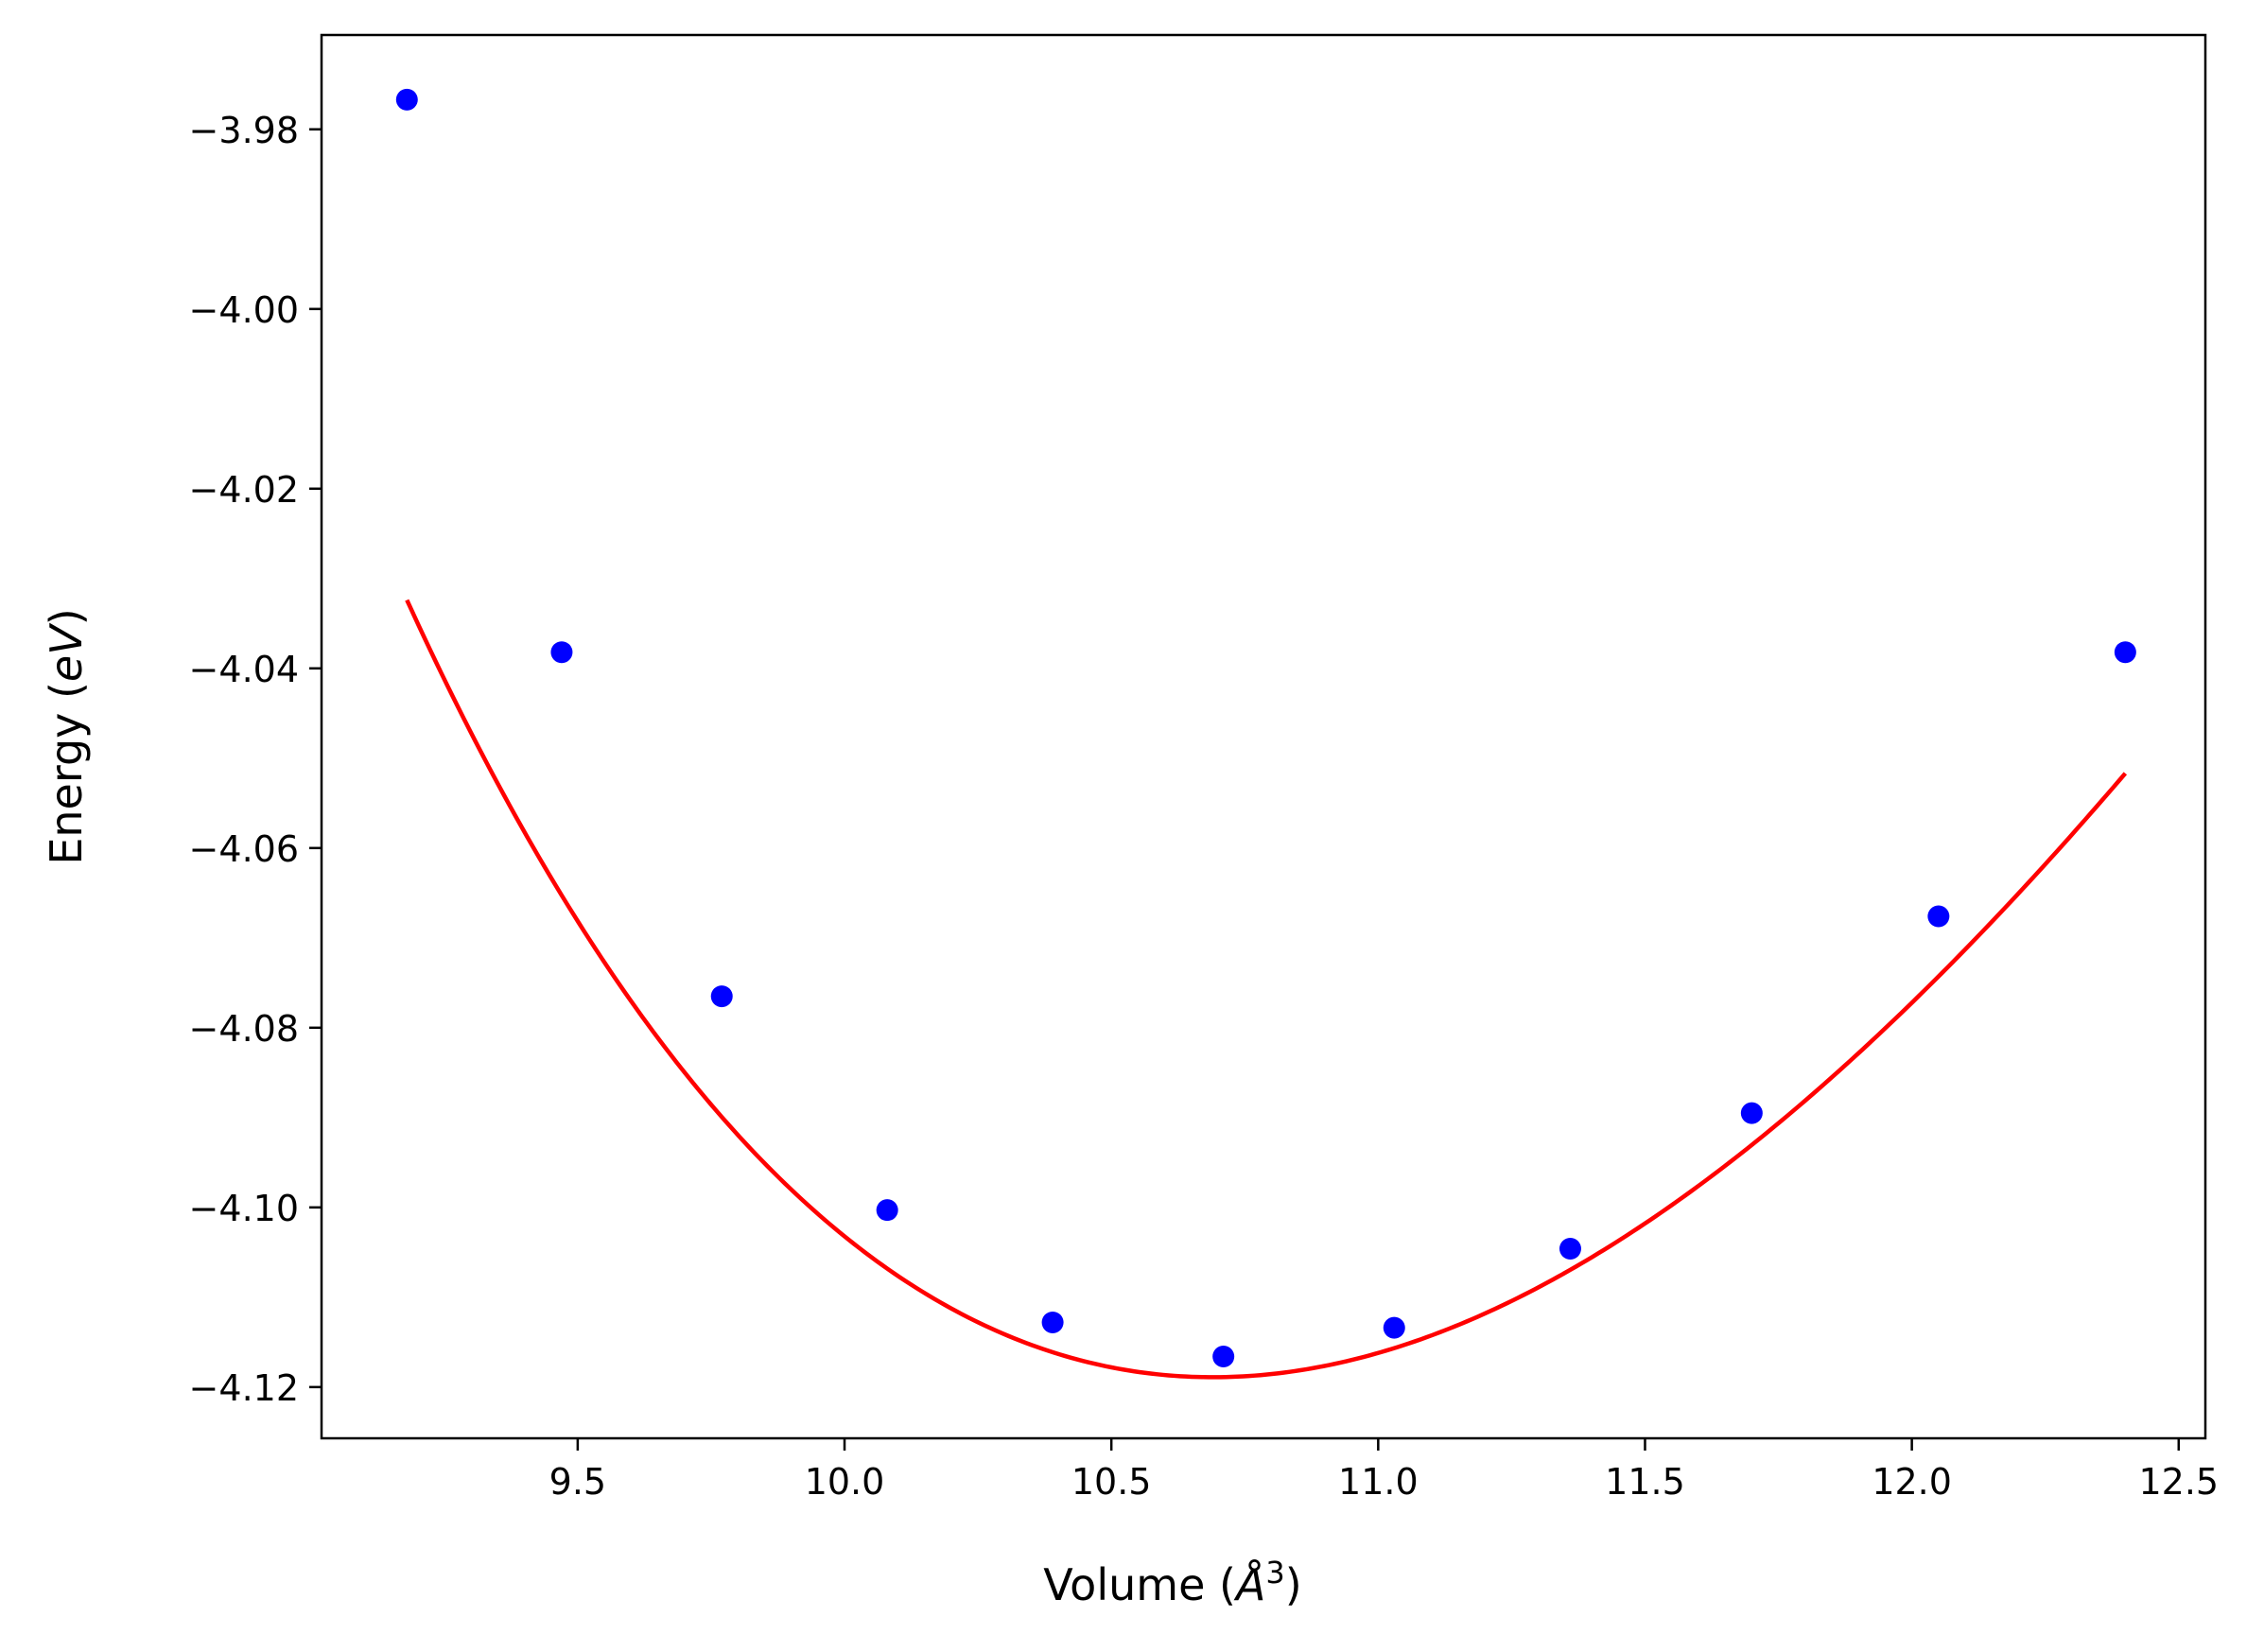  I want to click on y-axis: −3.98 −4.00 −4.02 −4.04 −4.06 −4.08 −4.10 −4.12, so click(255, 760).